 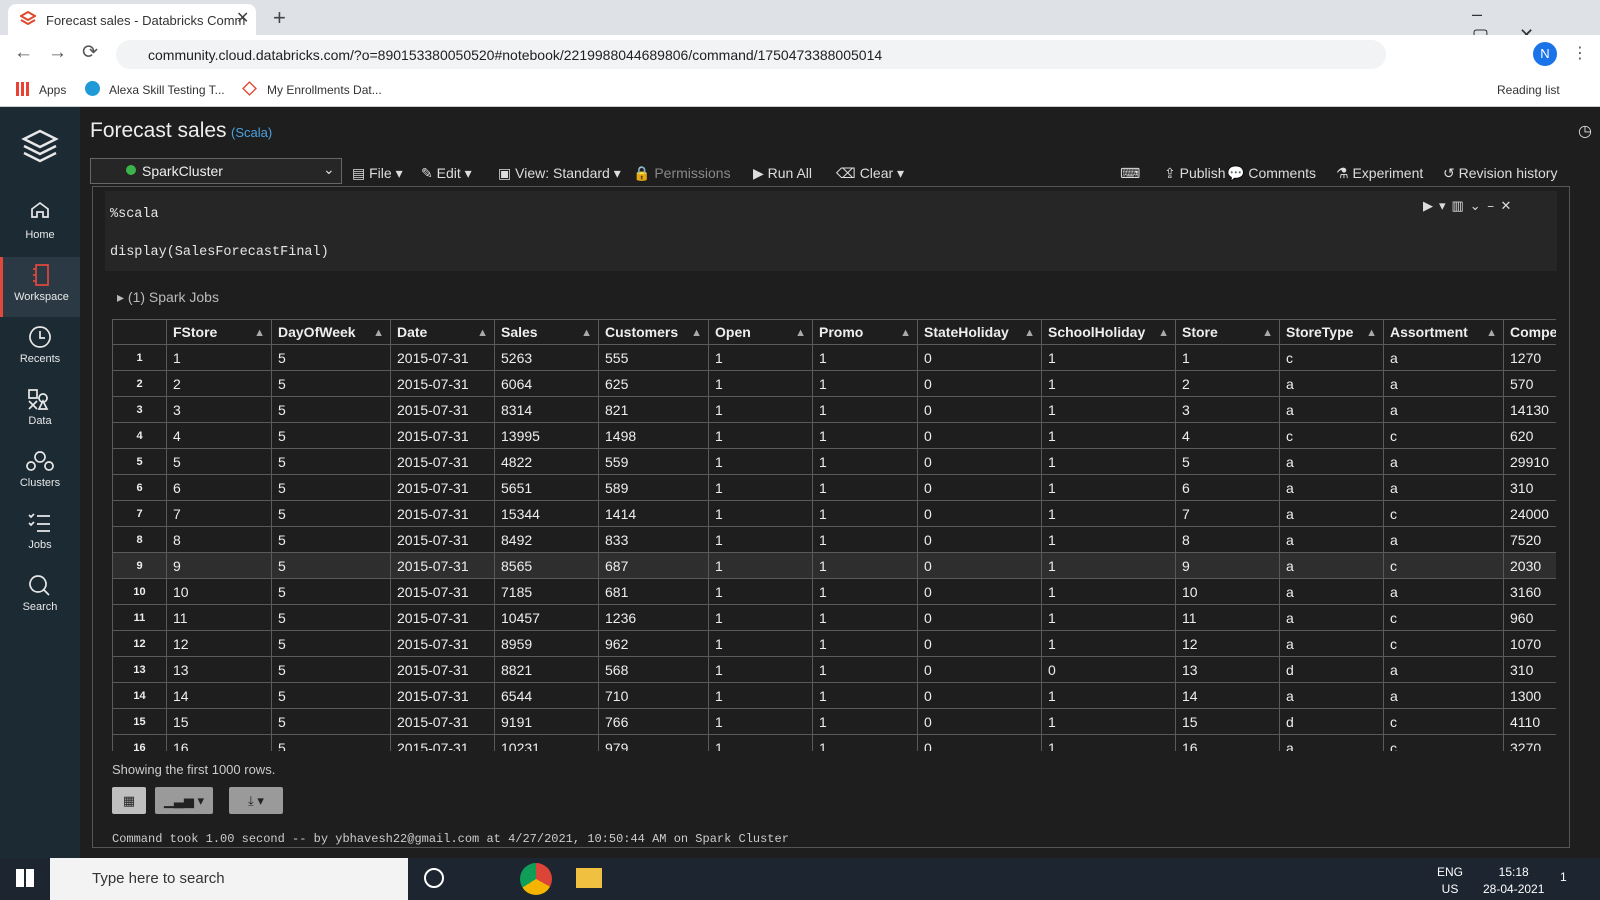 I want to click on table-cell: 6064, so click(x=546, y=383).